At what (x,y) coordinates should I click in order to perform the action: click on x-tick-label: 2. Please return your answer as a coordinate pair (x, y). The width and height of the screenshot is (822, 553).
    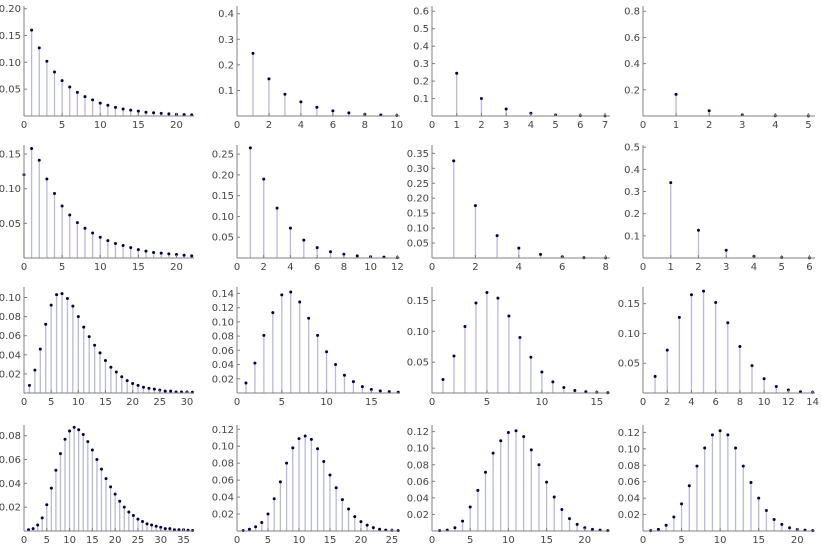
    Looking at the image, I should click on (709, 125).